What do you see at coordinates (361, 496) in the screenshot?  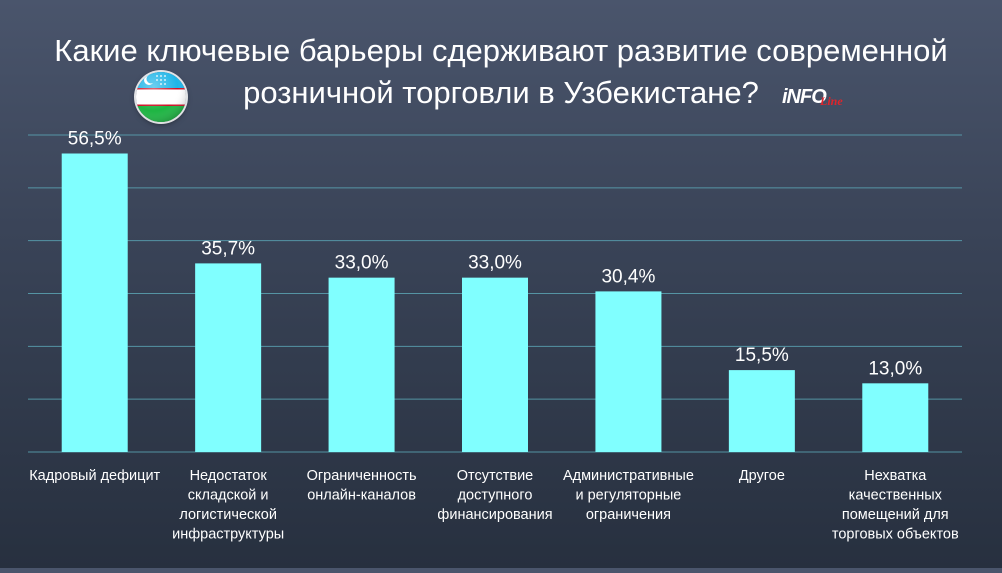 I see `category-label: онлайн-каналов` at bounding box center [361, 496].